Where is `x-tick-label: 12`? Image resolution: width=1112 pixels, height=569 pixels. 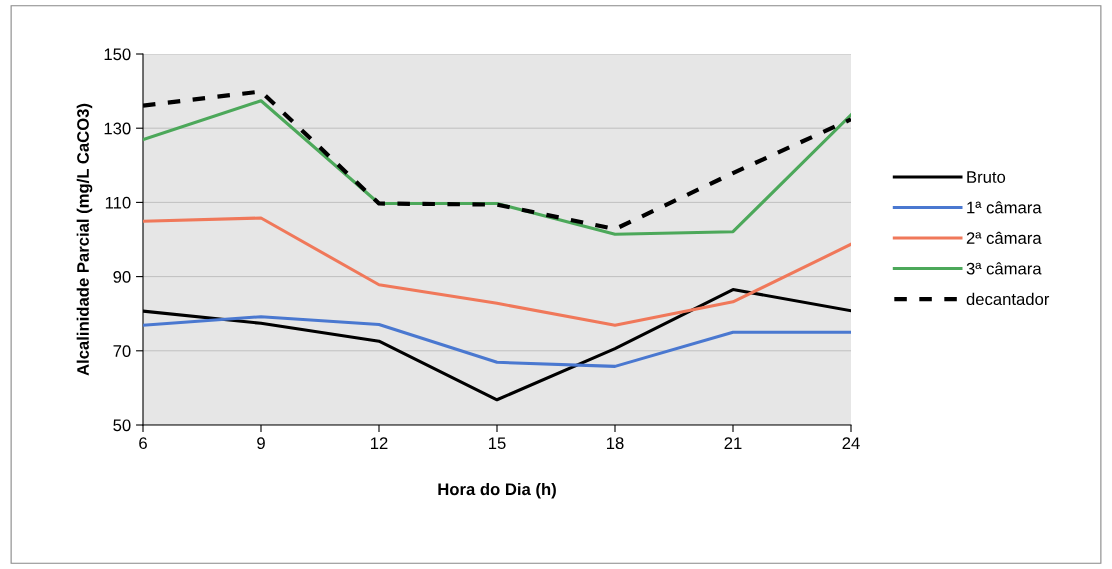 x-tick-label: 12 is located at coordinates (379, 443).